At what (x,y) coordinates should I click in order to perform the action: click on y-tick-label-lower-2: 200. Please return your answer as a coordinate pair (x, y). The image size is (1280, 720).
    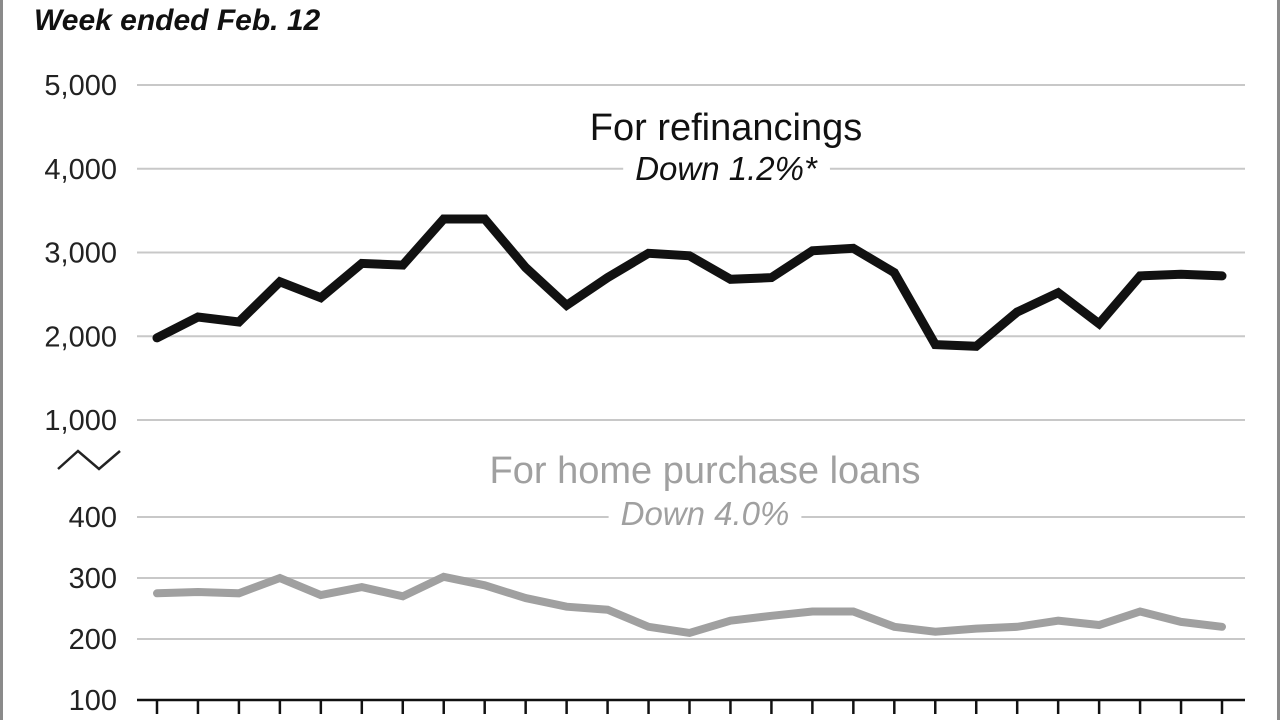
    Looking at the image, I should click on (93, 640).